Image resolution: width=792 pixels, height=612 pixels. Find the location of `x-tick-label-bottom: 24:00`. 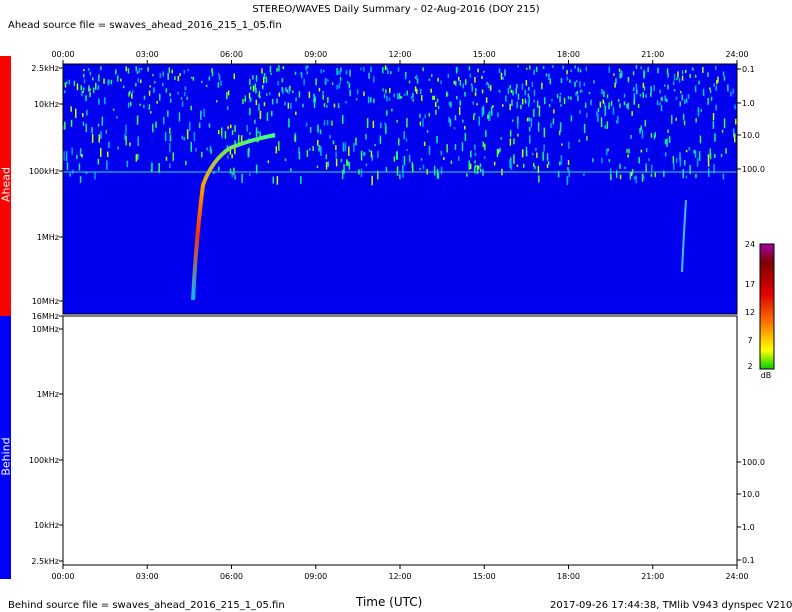

x-tick-label-bottom: 24:00 is located at coordinates (736, 576).